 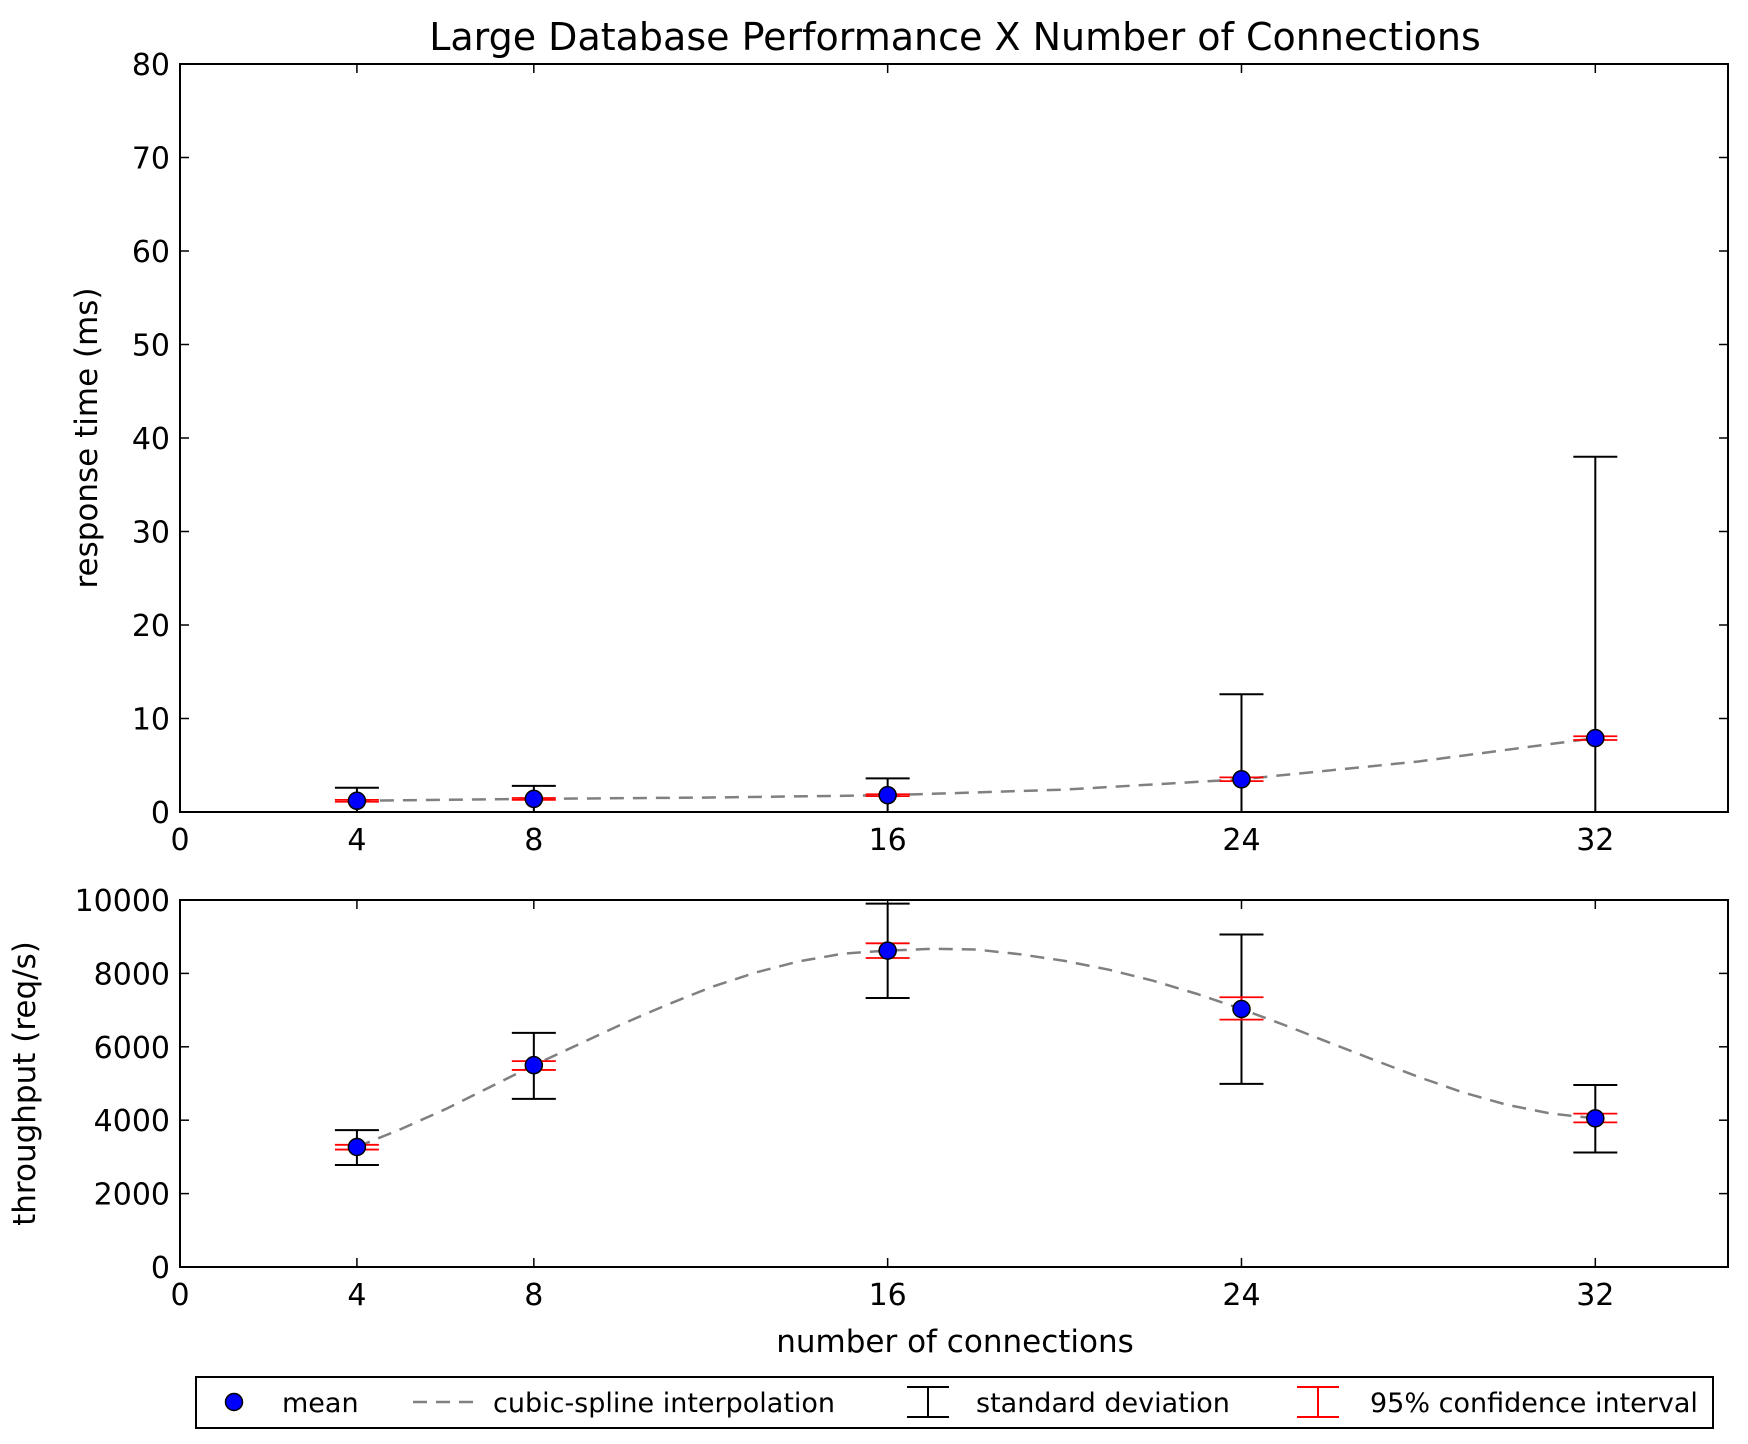 What do you see at coordinates (151, 720) in the screenshot?
I see `y-tick-label: 10` at bounding box center [151, 720].